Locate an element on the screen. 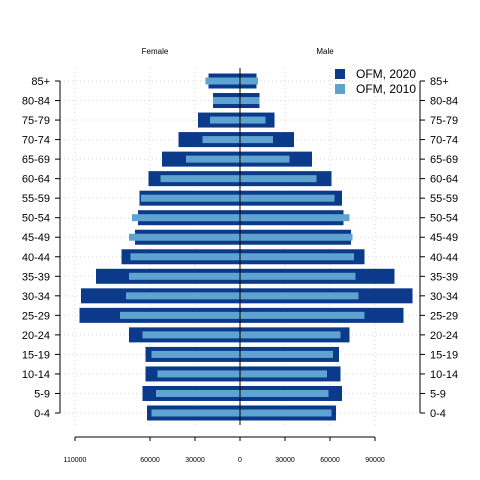  y-tick-label-left: 50-54 is located at coordinates (36, 219).